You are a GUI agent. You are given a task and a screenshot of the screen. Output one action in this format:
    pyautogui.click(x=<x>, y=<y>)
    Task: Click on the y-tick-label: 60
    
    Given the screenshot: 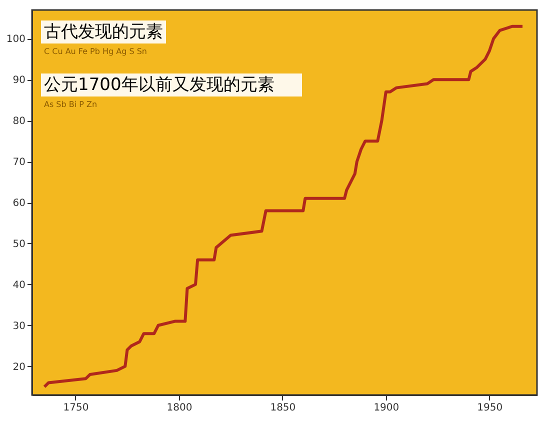 What is the action you would take?
    pyautogui.click(x=19, y=203)
    